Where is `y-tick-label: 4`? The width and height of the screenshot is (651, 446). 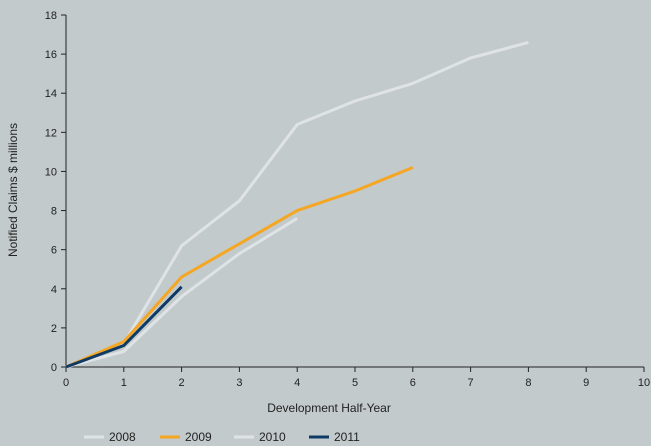 y-tick-label: 4 is located at coordinates (54, 290).